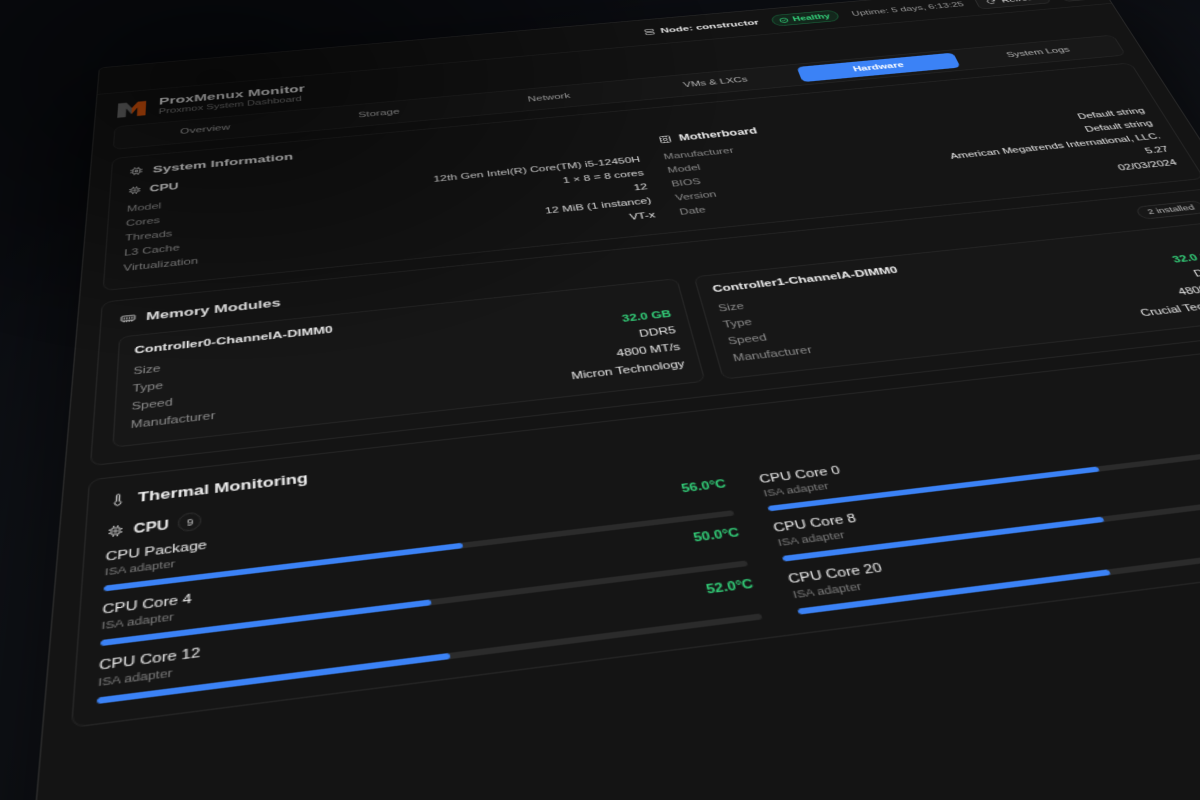 The height and width of the screenshot is (800, 1200). I want to click on row-key: Cores, so click(143, 222).